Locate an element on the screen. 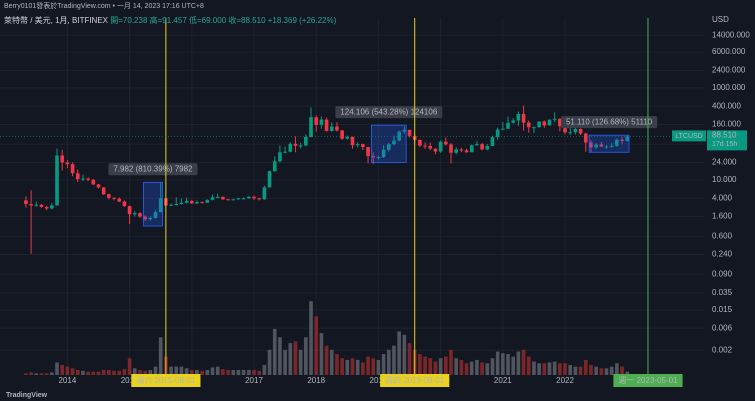  measure-box is located at coordinates (609, 143).